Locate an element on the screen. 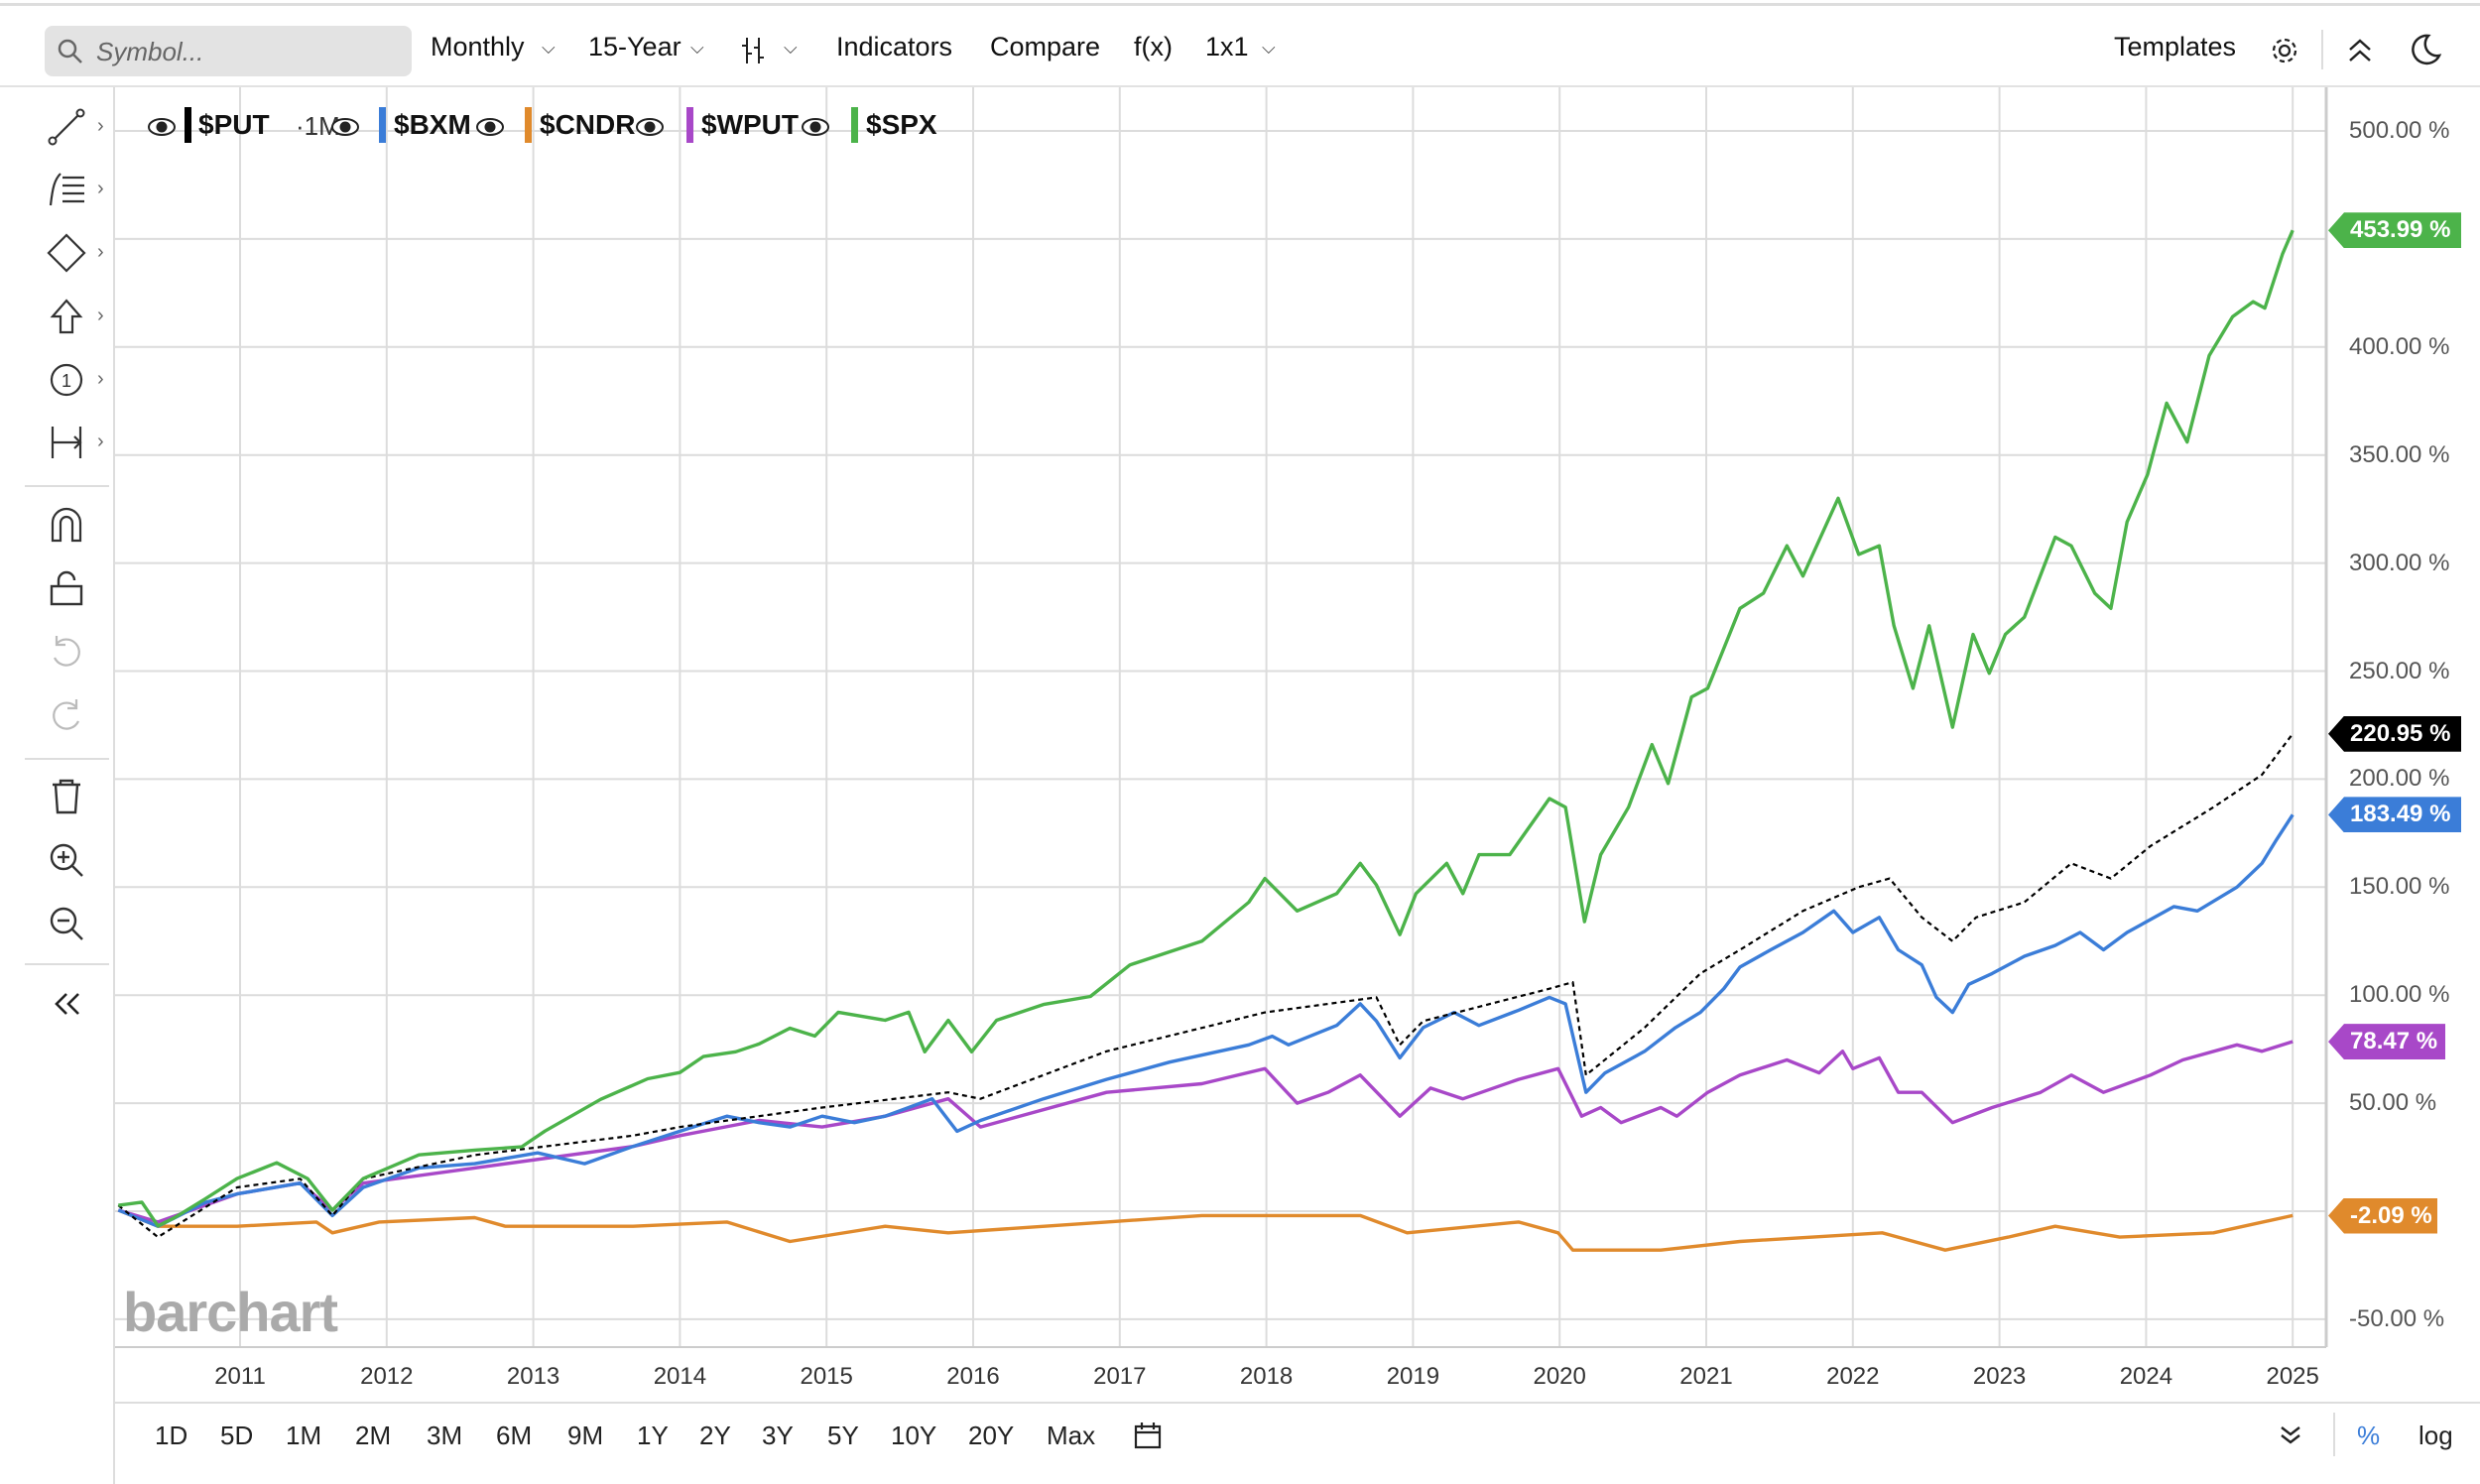  magnet-icon is located at coordinates (66, 525).